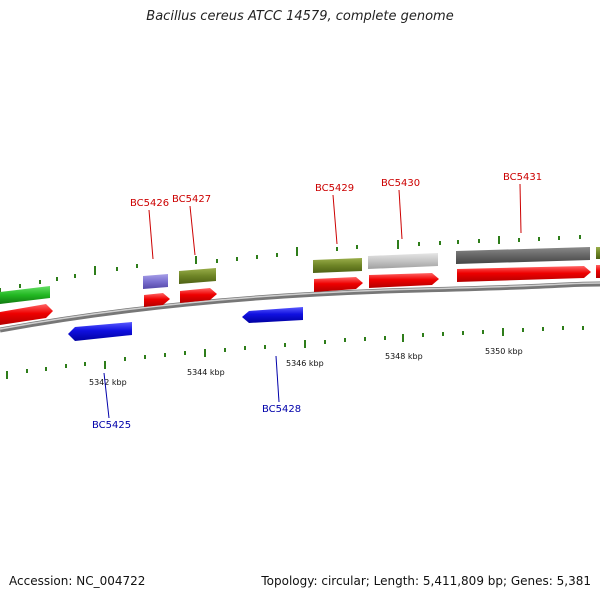 The image size is (600, 600). I want to click on gene-label-bc5426: BC5426, so click(149, 203).